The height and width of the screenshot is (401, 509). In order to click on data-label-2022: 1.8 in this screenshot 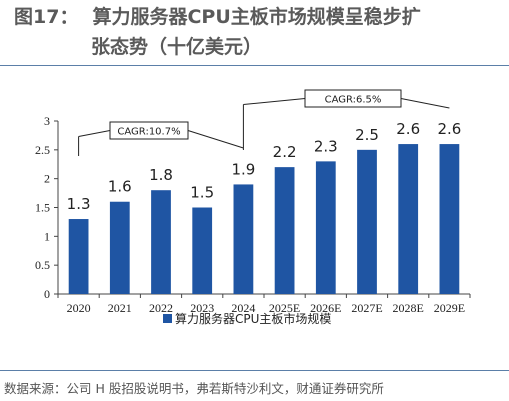, I will do `click(161, 175)`.